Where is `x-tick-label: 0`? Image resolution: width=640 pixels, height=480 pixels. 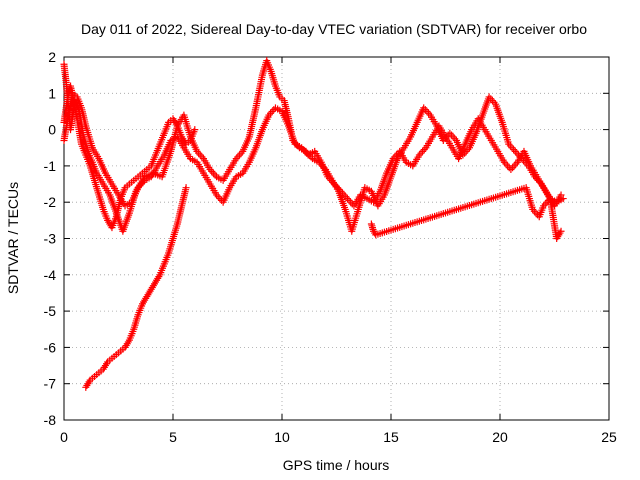 x-tick-label: 0 is located at coordinates (64, 437).